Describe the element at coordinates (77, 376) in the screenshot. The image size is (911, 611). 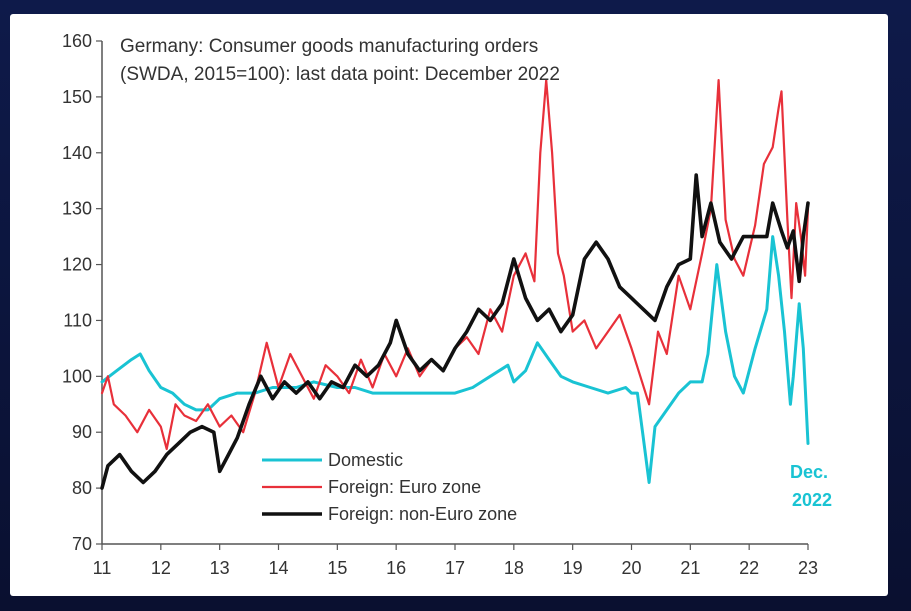
I see `y-tick-label: 100` at that location.